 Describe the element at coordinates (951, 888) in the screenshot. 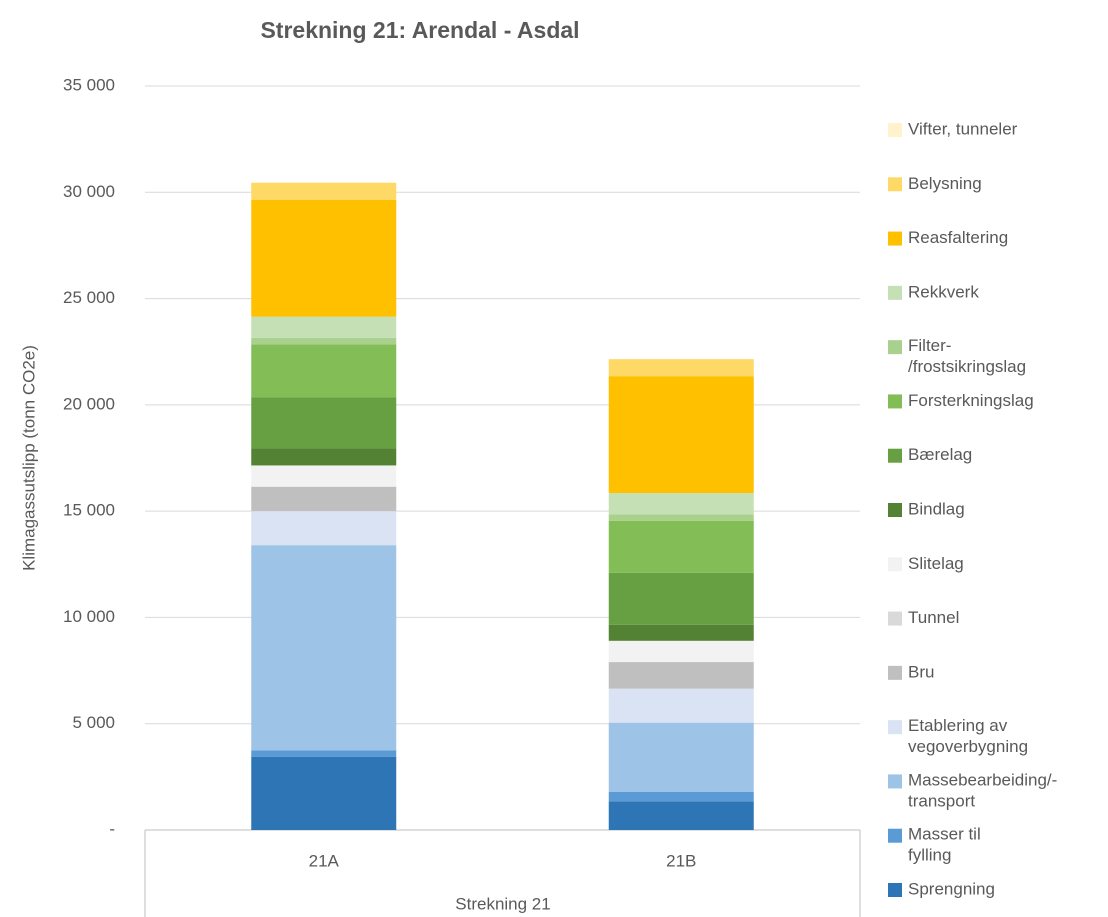

I see `legend-label: Sprengning` at that location.